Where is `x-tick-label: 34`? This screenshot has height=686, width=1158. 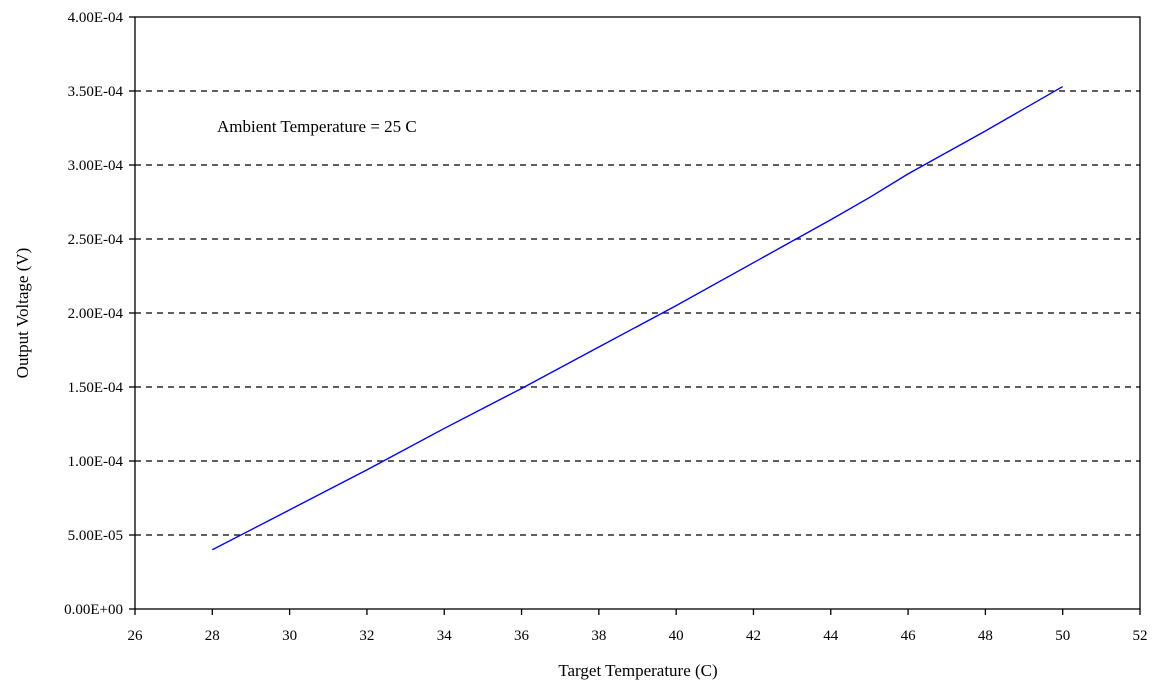
x-tick-label: 34 is located at coordinates (445, 636).